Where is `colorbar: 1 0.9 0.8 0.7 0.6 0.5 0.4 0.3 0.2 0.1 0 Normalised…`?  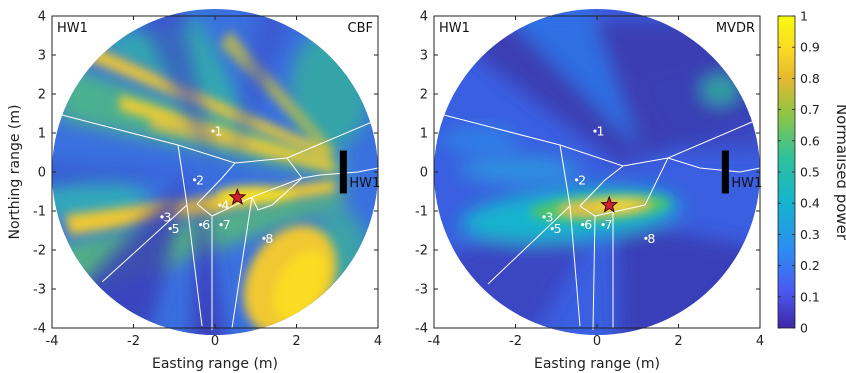
colorbar: 1 0.9 0.8 0.7 0.6 0.5 0.4 0.3 0.2 0.1 0 Normalised… is located at coordinates (811, 172).